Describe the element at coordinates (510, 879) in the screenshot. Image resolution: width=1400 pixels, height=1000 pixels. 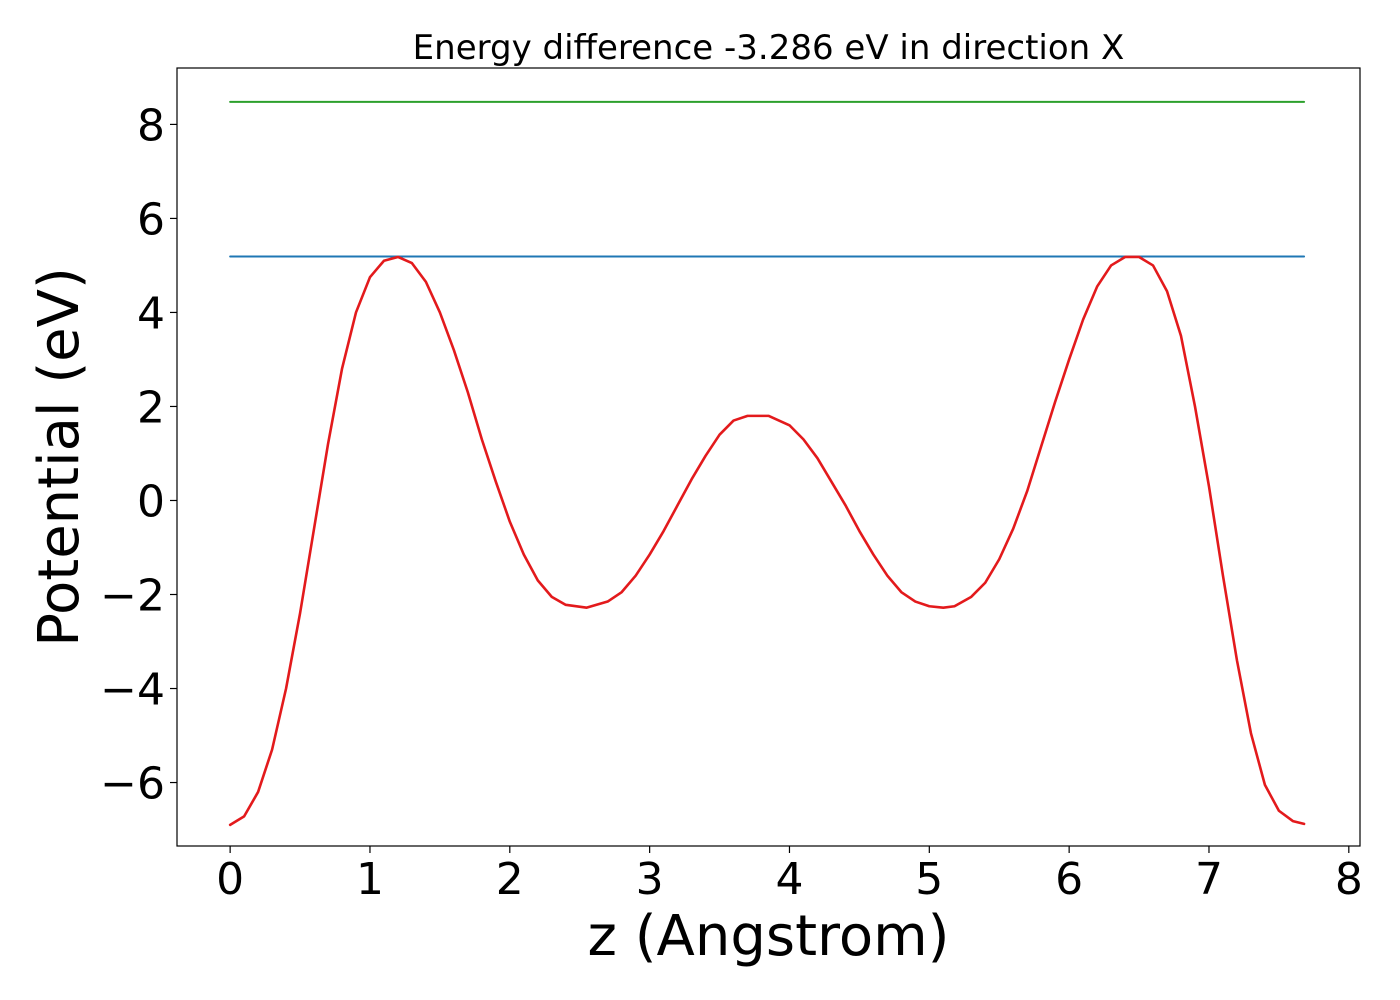
I see `x-tick-label: 2` at that location.